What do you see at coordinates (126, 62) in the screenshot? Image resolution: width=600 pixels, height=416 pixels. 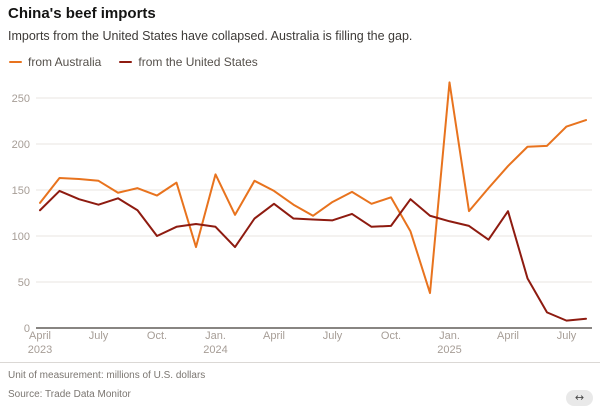 I see `legend-swatch-united-states-icon` at bounding box center [126, 62].